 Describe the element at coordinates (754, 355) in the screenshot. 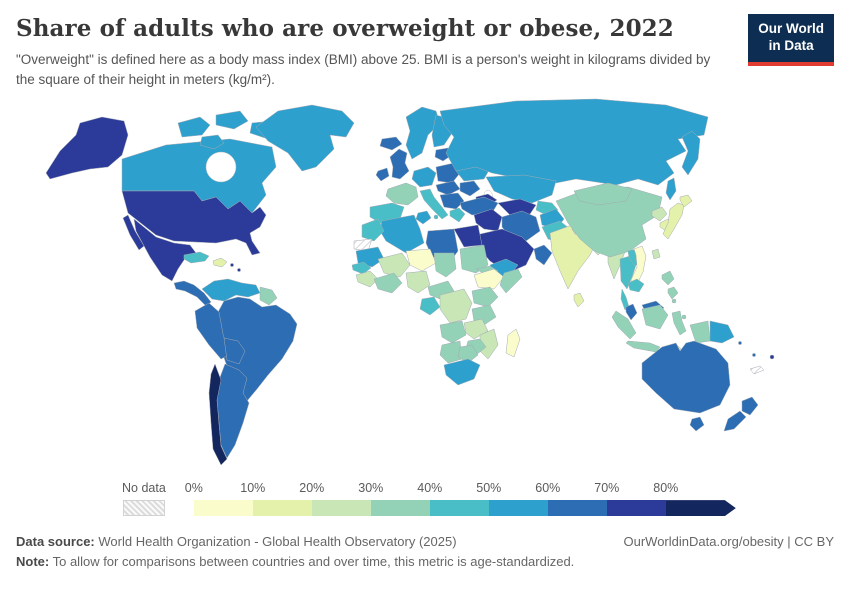

I see `map-region-vanuatu` at that location.